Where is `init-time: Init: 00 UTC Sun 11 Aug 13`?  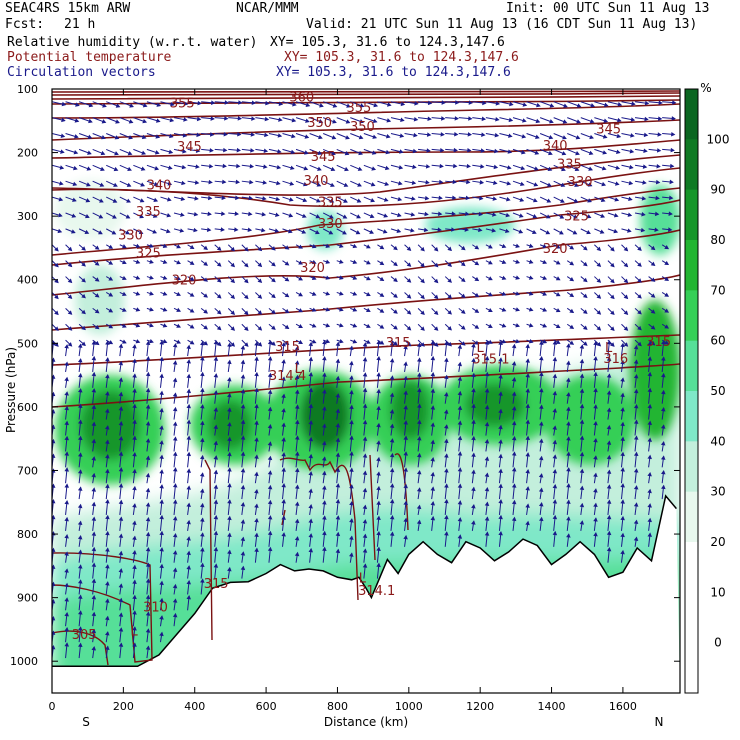 init-time: Init: 00 UTC Sun 11 Aug 13 is located at coordinates (608, 8).